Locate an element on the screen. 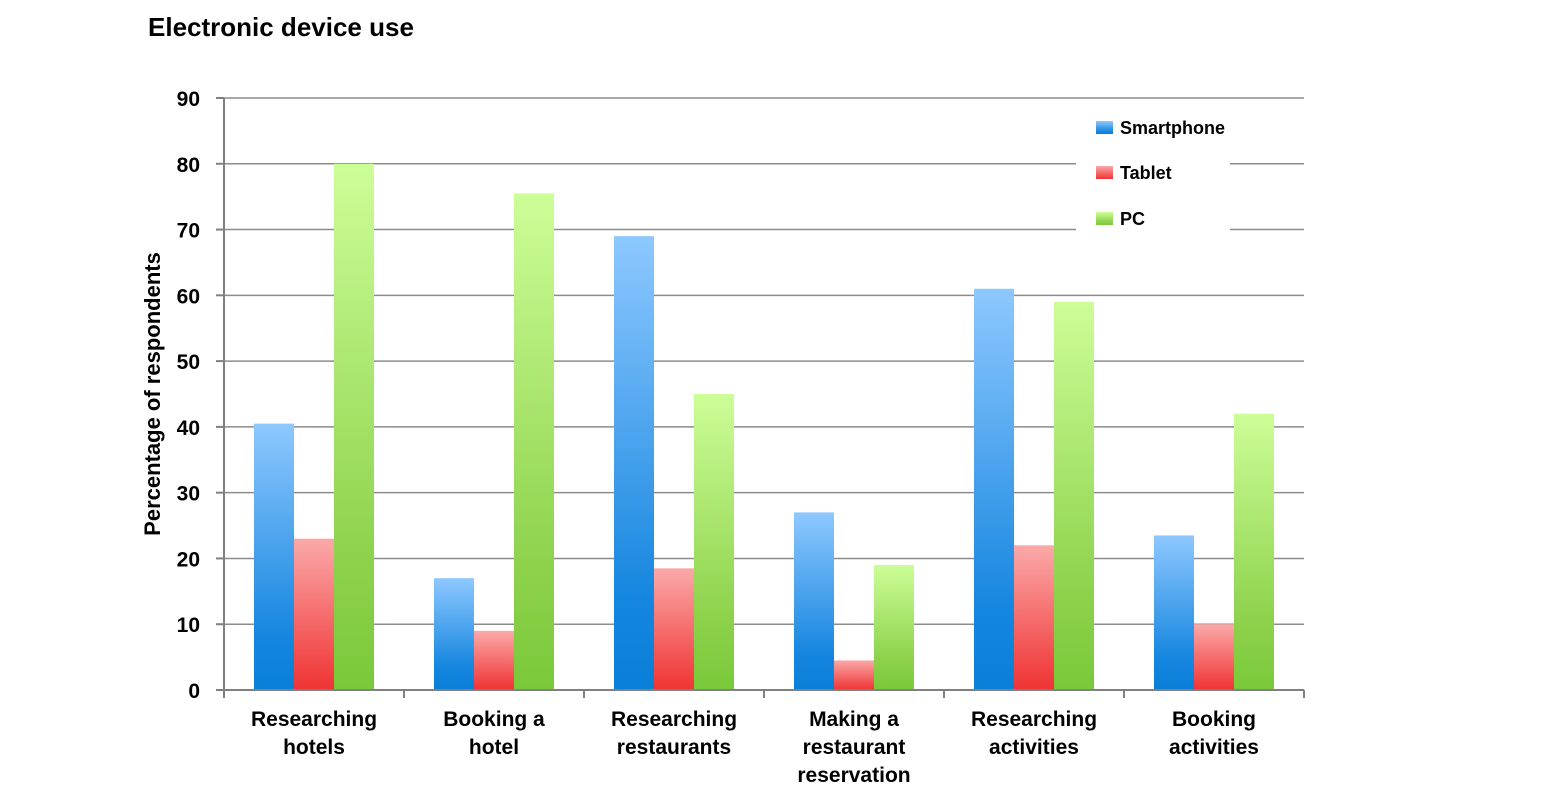  legend: Smartphone Tablet PC is located at coordinates (1153, 171).